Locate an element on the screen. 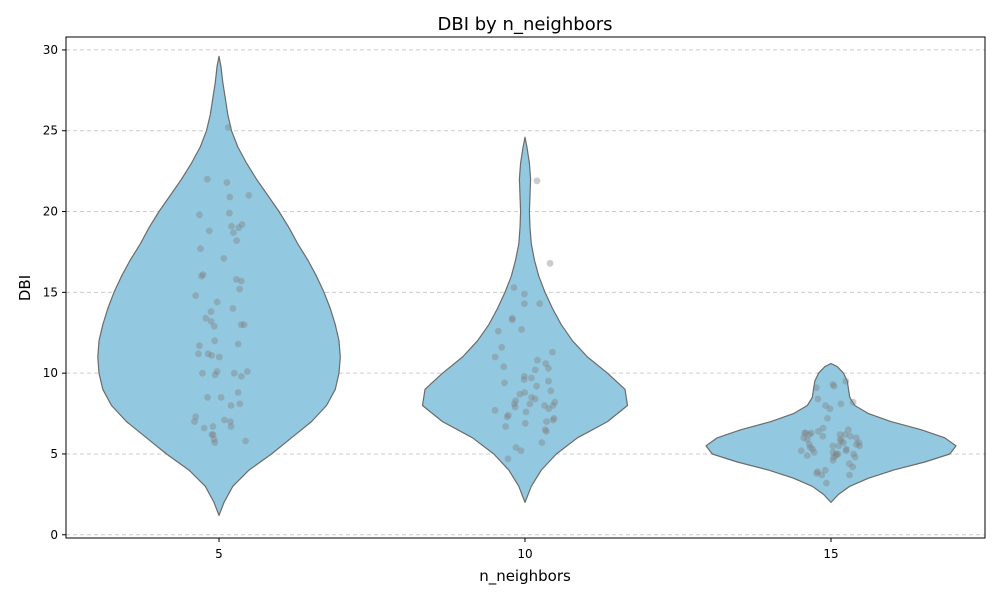  y-axis-ticks: 0 5 10 15 20 25 30 is located at coordinates (54, 292).